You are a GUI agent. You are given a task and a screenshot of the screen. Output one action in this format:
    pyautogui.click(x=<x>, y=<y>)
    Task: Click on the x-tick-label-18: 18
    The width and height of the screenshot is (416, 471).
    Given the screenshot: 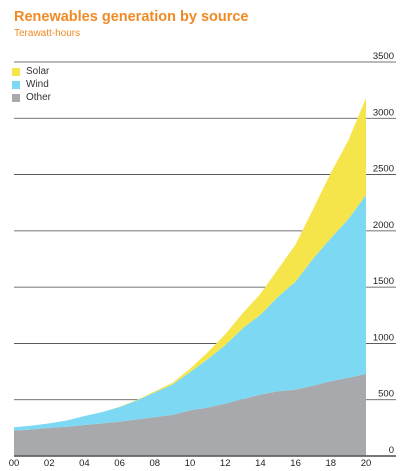 What is the action you would take?
    pyautogui.click(x=331, y=463)
    